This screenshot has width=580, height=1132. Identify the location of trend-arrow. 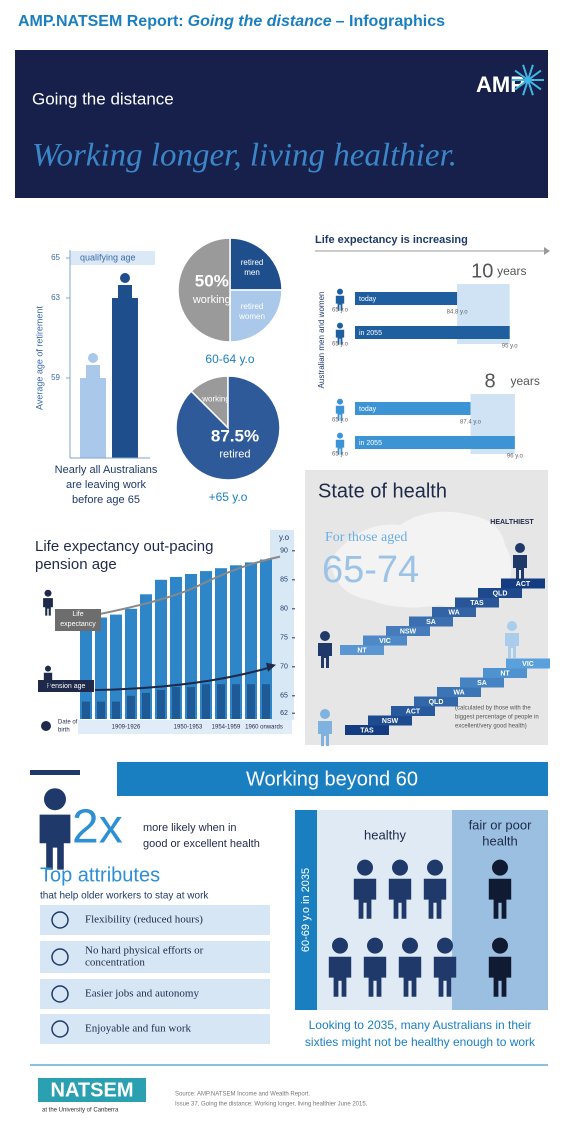
(183, 678).